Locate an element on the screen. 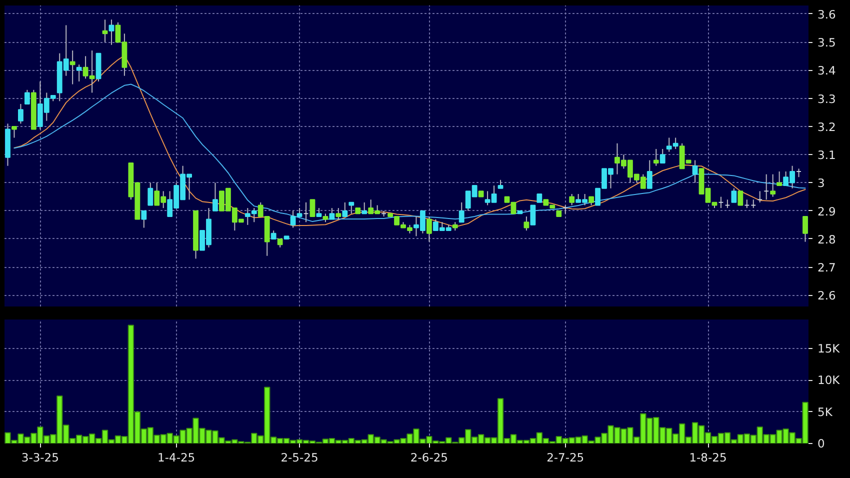 The width and height of the screenshot is (850, 478). y-tick-label: 2.8 is located at coordinates (827, 239).